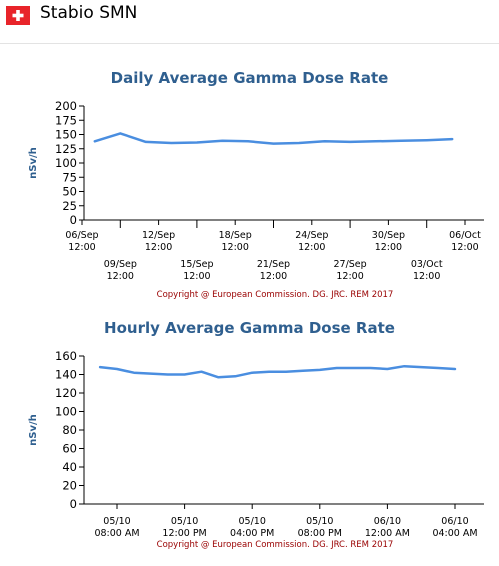  Describe the element at coordinates (18, 15) in the screenshot. I see `swiss-flag-icon` at that location.